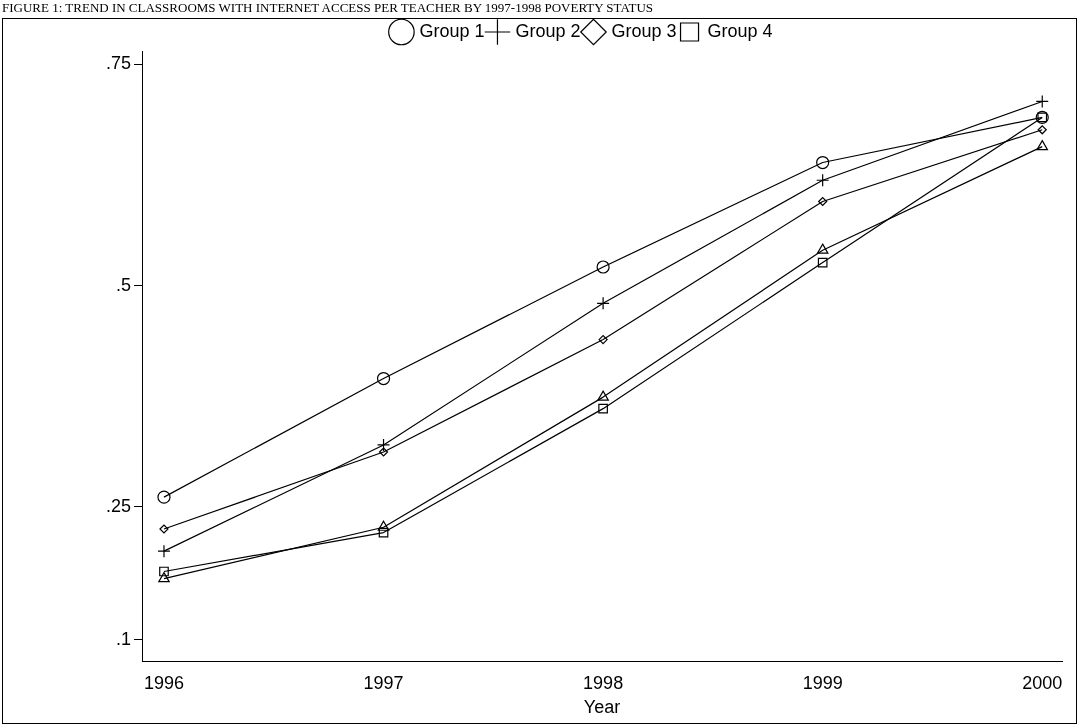  What do you see at coordinates (124, 284) in the screenshot?
I see `y-tick-label: .5` at bounding box center [124, 284].